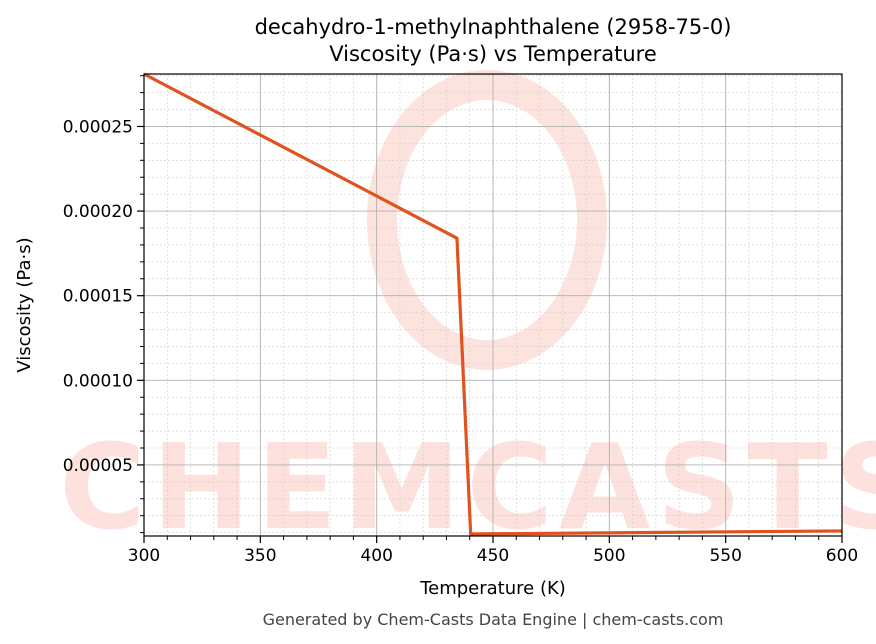  Describe the element at coordinates (492, 588) in the screenshot. I see `x-axis-label: Temperature (K)` at that location.